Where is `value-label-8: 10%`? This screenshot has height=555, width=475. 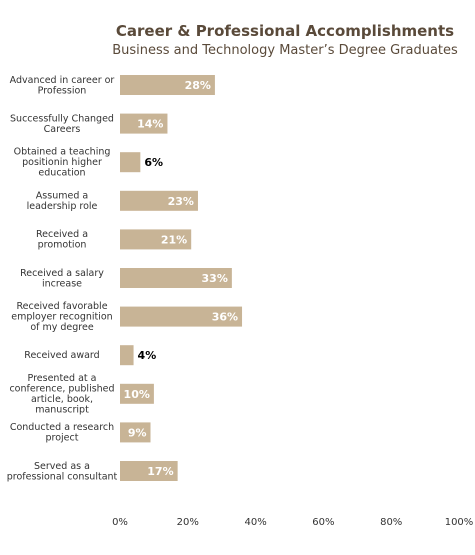 value-label-8: 10% is located at coordinates (137, 394).